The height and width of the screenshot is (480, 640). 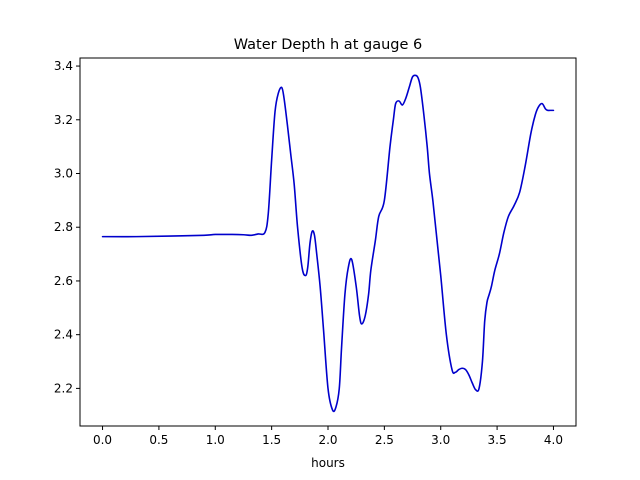 What do you see at coordinates (271, 440) in the screenshot?
I see `x-tick-label: 1.5` at bounding box center [271, 440].